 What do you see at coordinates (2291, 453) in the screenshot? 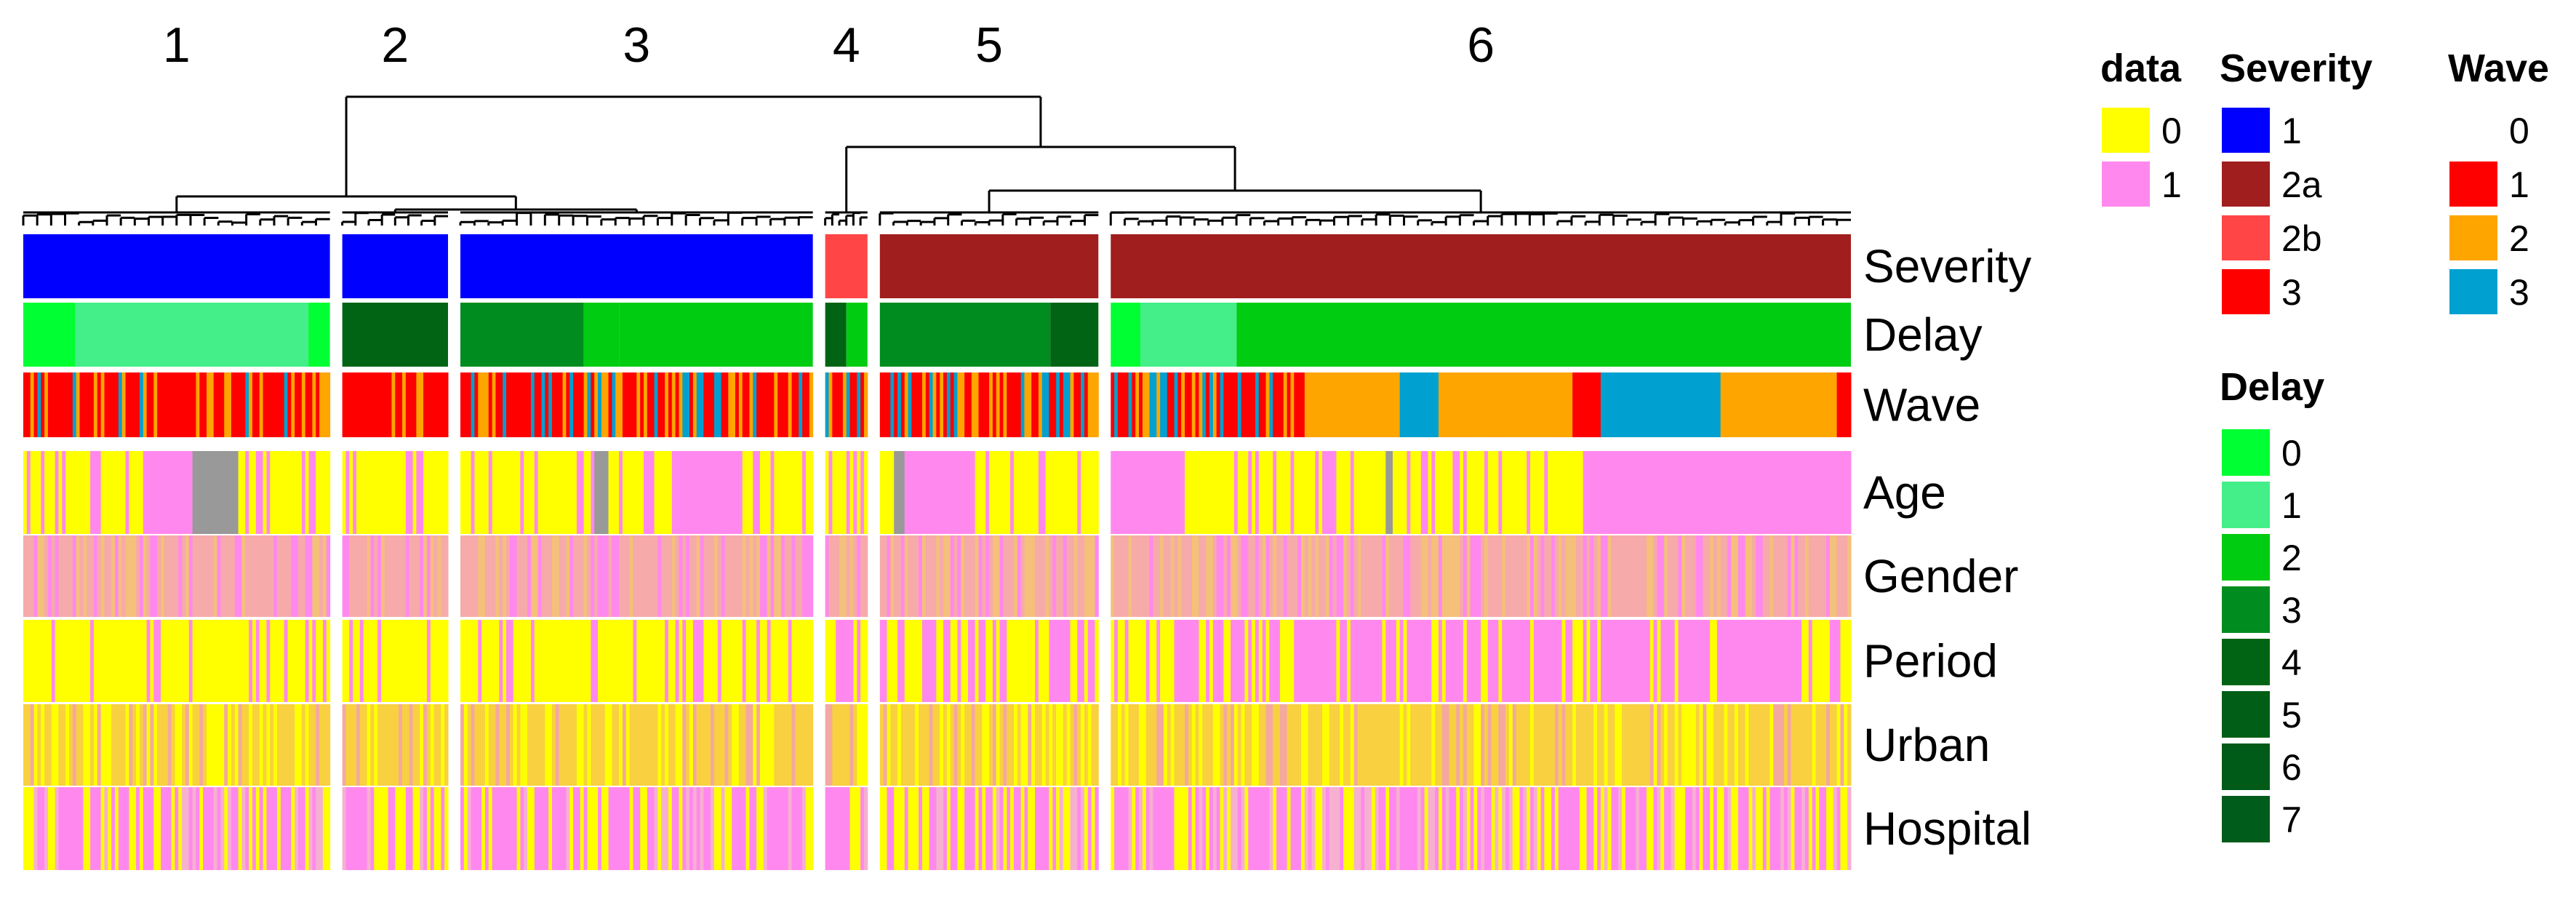
I see `legend-label: 0` at bounding box center [2291, 453].